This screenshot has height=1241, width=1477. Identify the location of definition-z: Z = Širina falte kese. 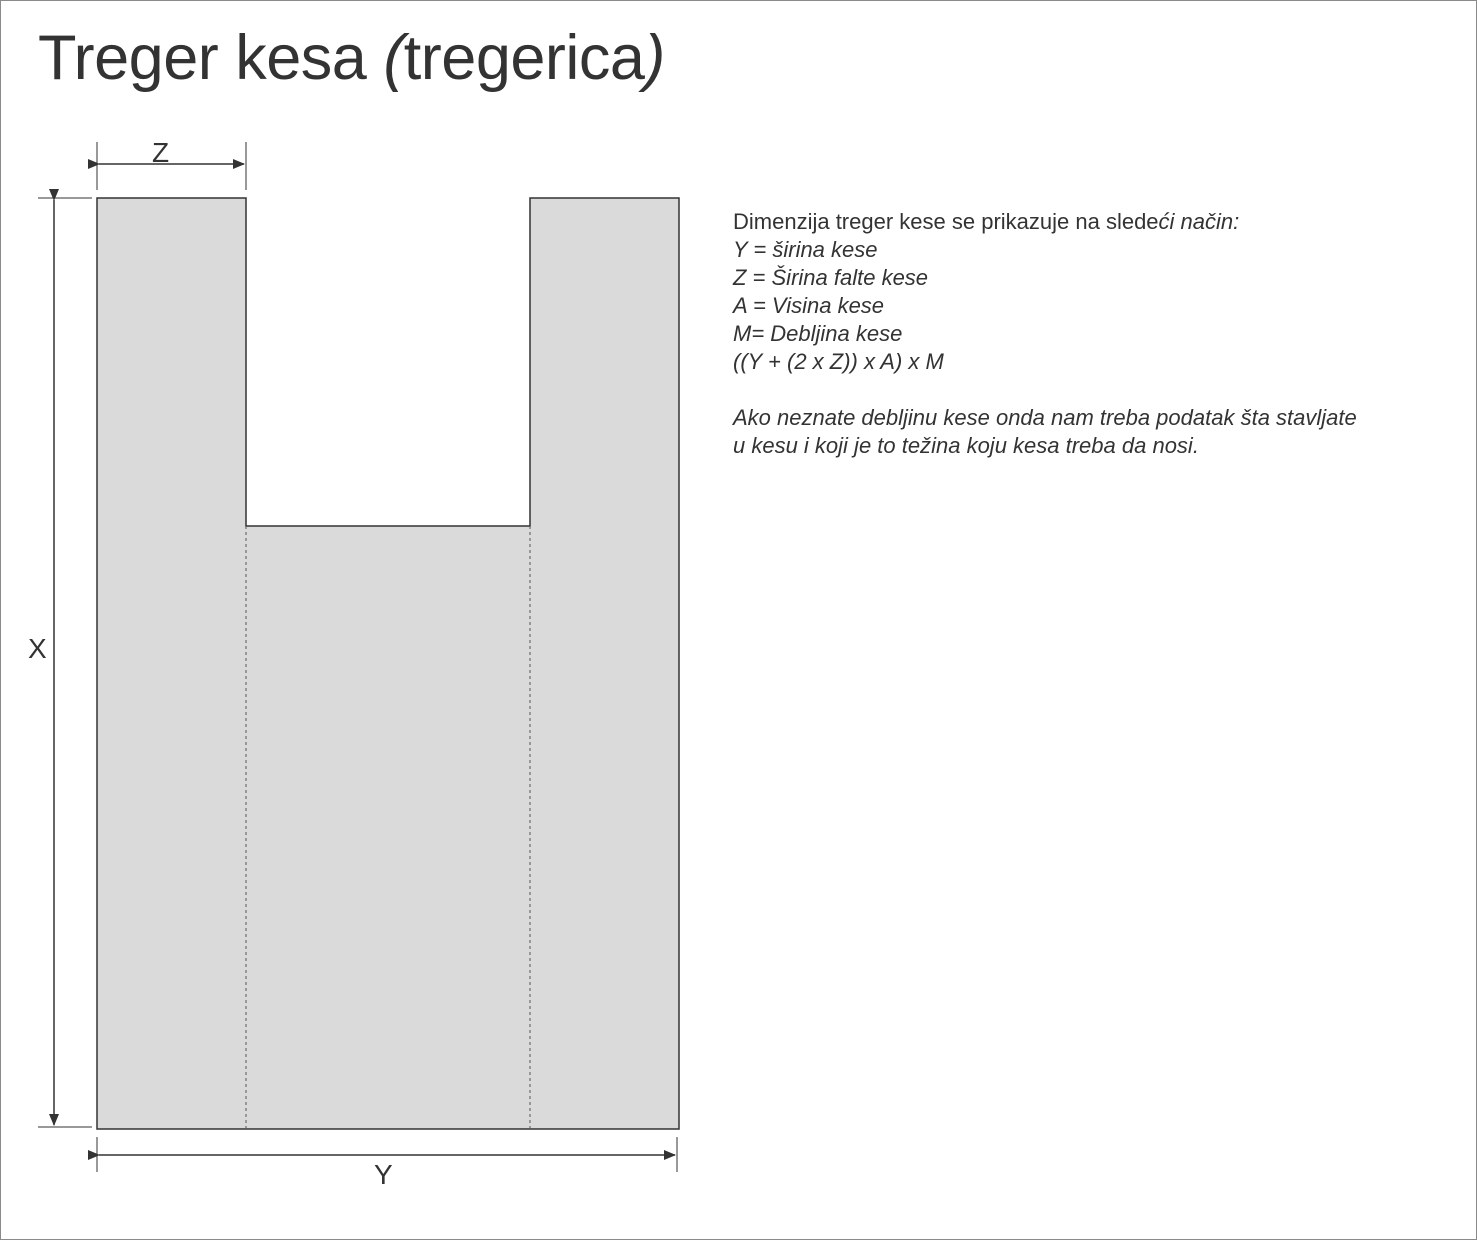
(831, 277).